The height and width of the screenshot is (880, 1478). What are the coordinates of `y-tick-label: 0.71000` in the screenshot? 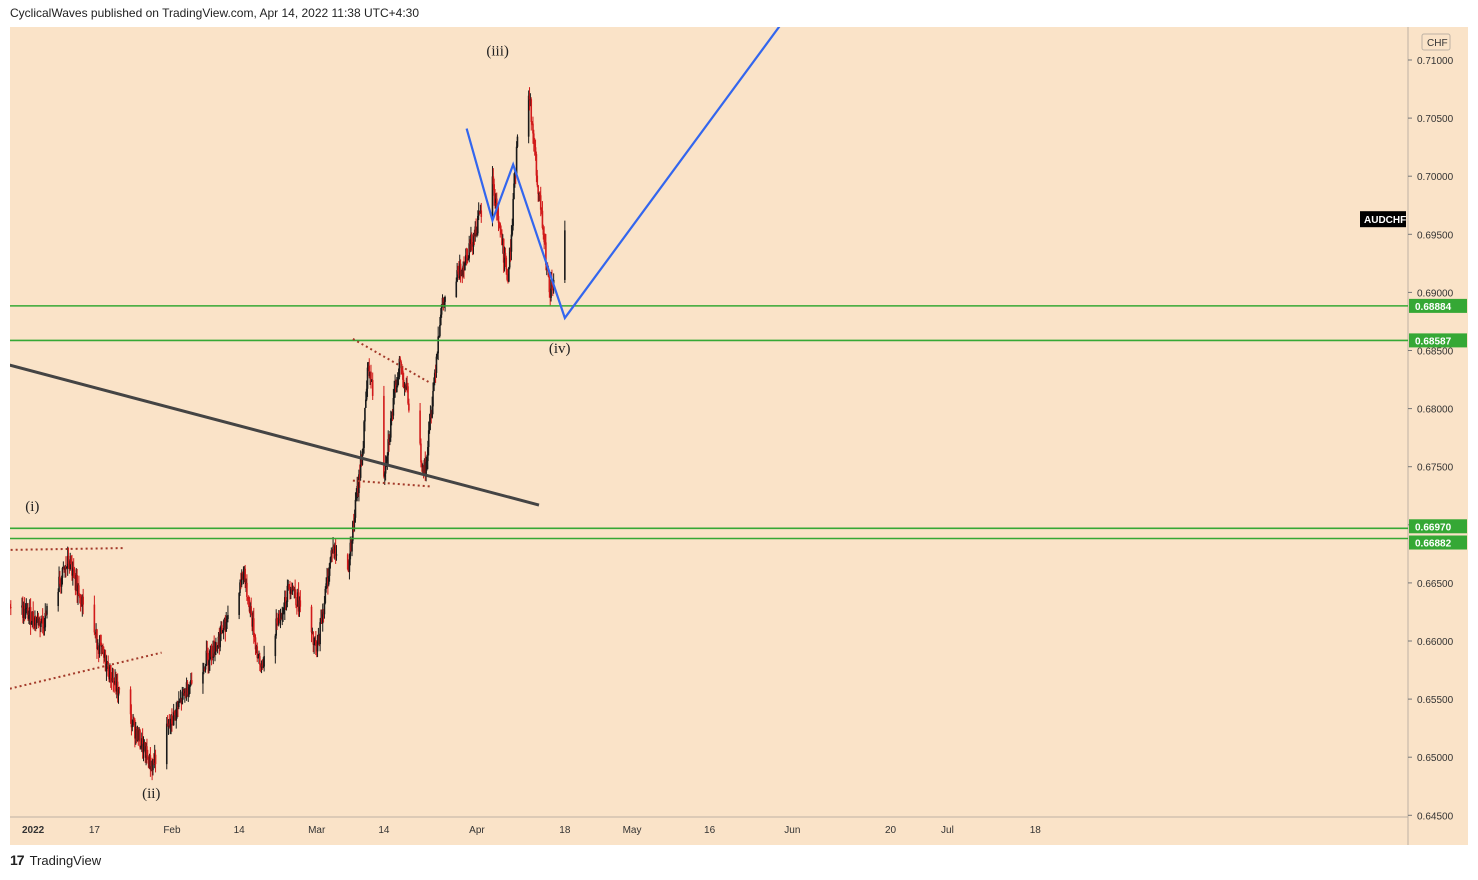 It's located at (1435, 61).